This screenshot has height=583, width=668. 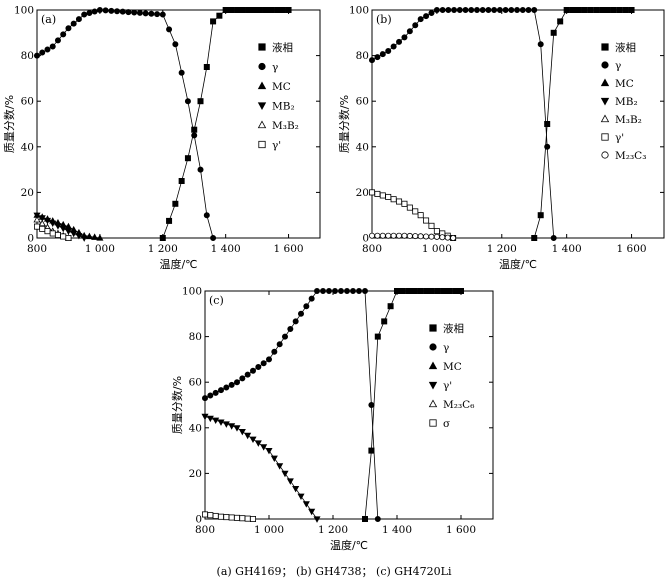 What do you see at coordinates (437, 249) in the screenshot?
I see `x-tick-label: 1 000` at bounding box center [437, 249].